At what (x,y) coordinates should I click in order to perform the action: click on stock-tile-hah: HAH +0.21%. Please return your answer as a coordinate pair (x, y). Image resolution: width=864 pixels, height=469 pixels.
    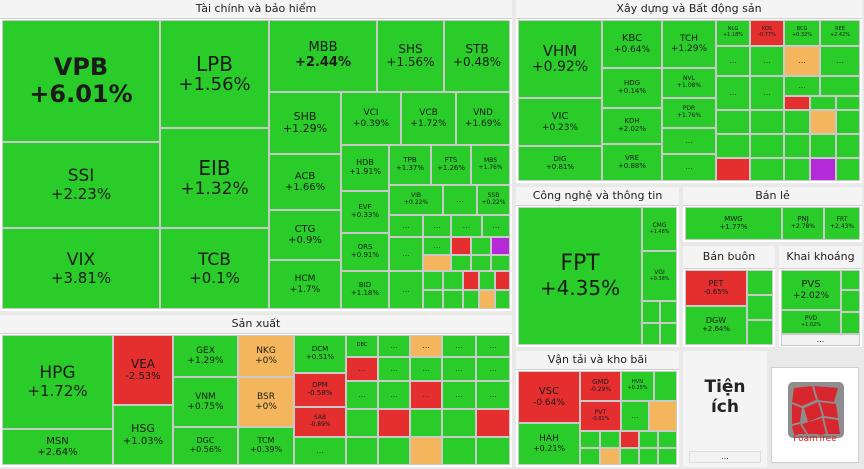
    Looking at the image, I should click on (549, 444).